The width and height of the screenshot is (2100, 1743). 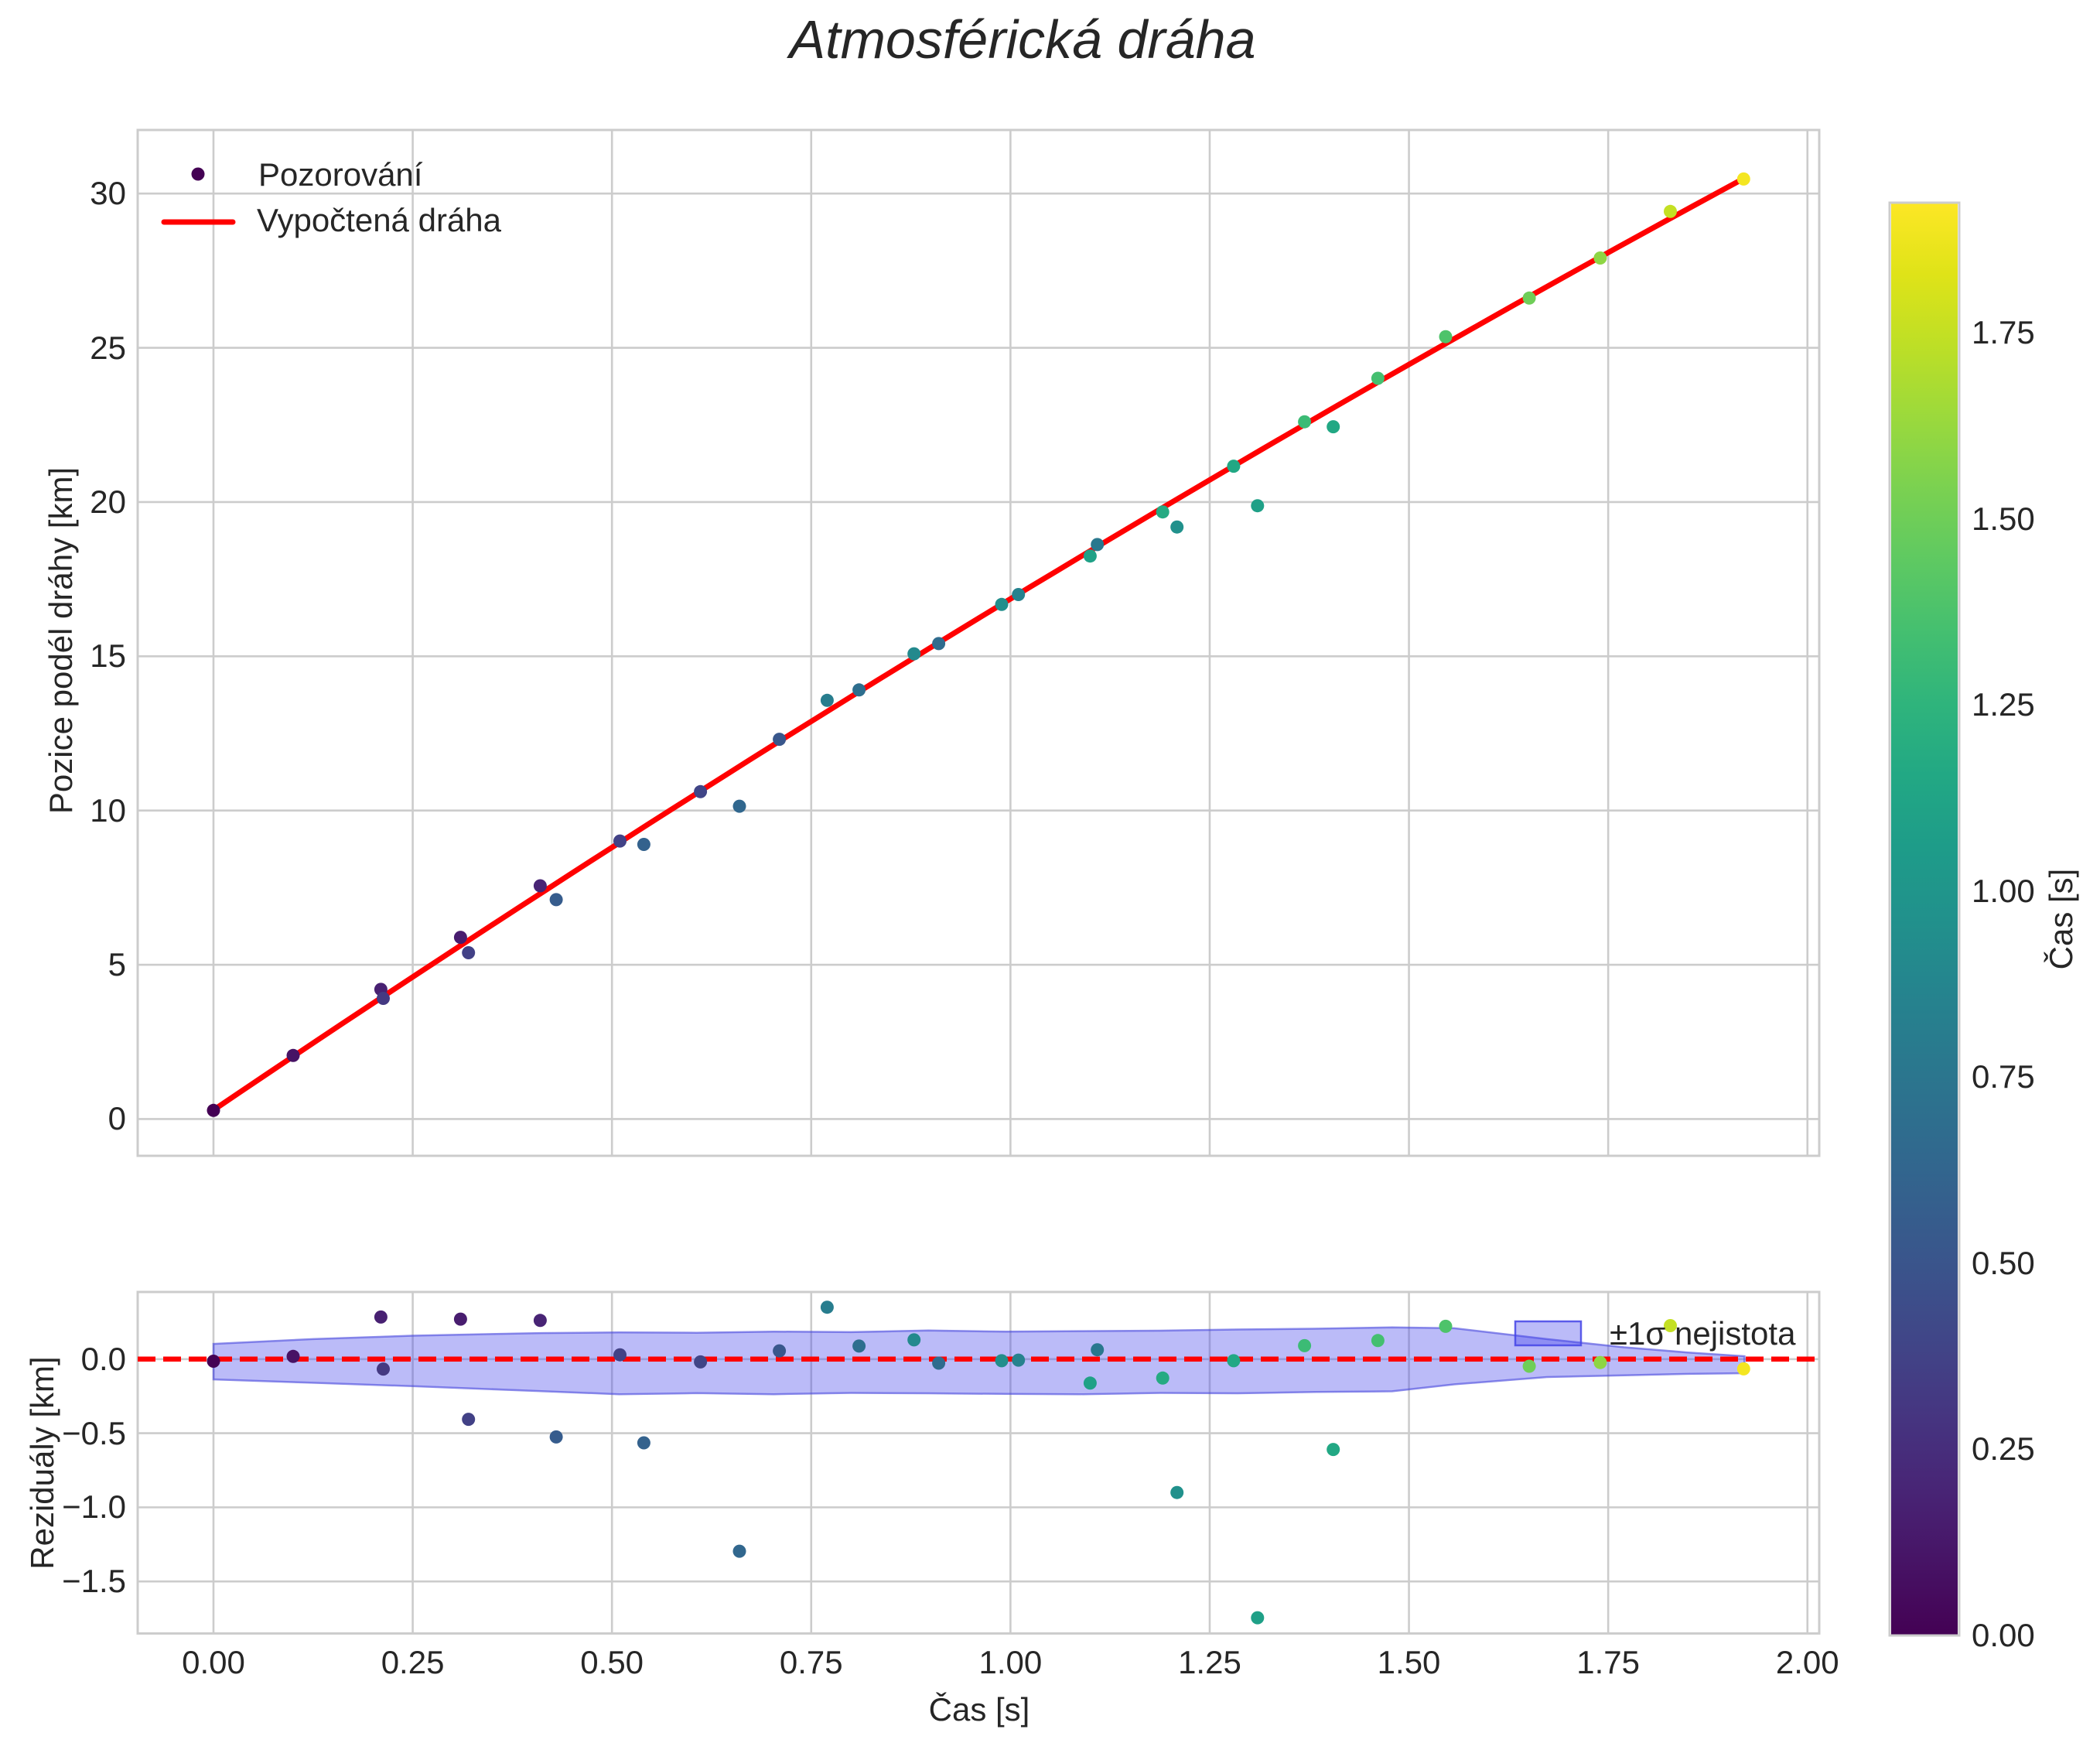 What do you see at coordinates (979, 1709) in the screenshot?
I see `xlabel: Čas [s]` at bounding box center [979, 1709].